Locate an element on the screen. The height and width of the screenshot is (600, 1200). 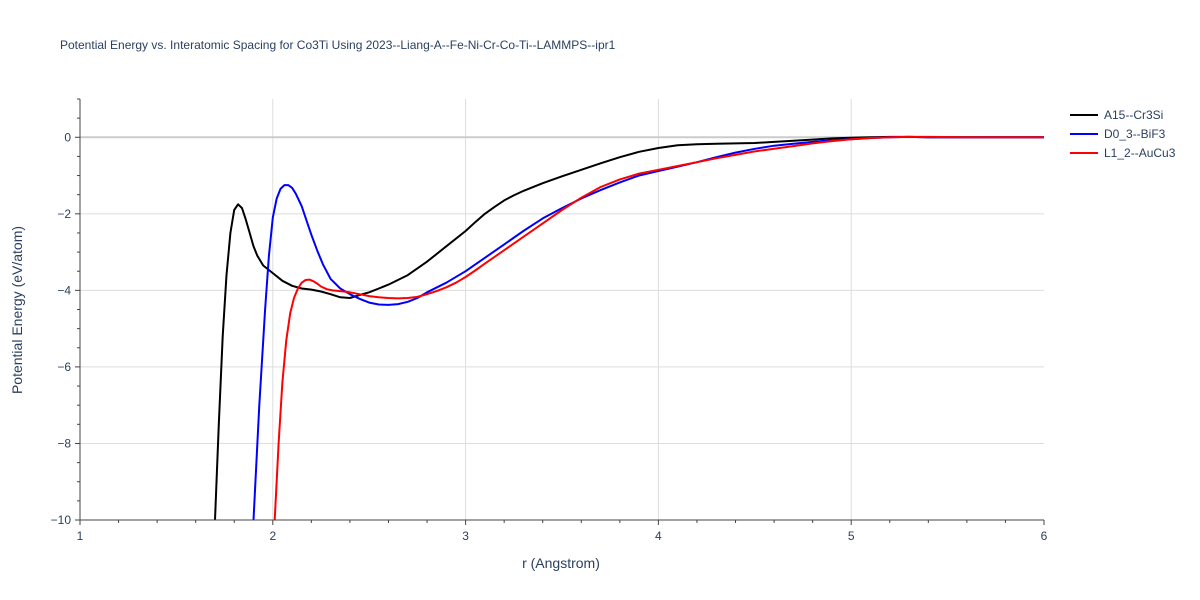
legend: A15--Cr3Si D0_3--BiF3 L1_2--AuCu3 is located at coordinates (1123, 134).